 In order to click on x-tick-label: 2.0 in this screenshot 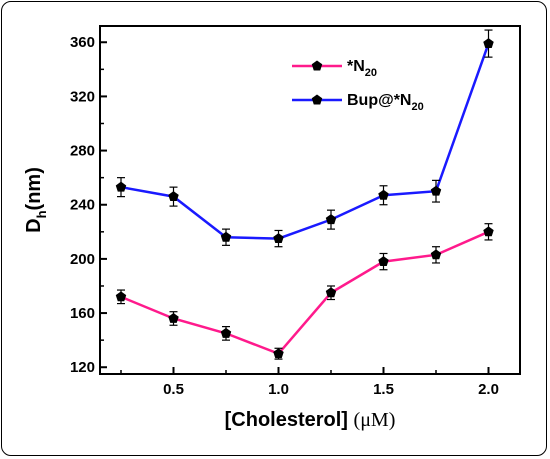, I will do `click(488, 389)`.